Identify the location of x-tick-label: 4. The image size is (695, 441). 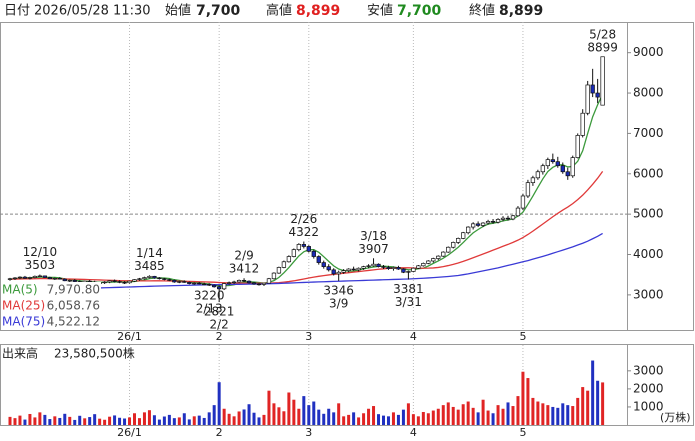
(413, 336).